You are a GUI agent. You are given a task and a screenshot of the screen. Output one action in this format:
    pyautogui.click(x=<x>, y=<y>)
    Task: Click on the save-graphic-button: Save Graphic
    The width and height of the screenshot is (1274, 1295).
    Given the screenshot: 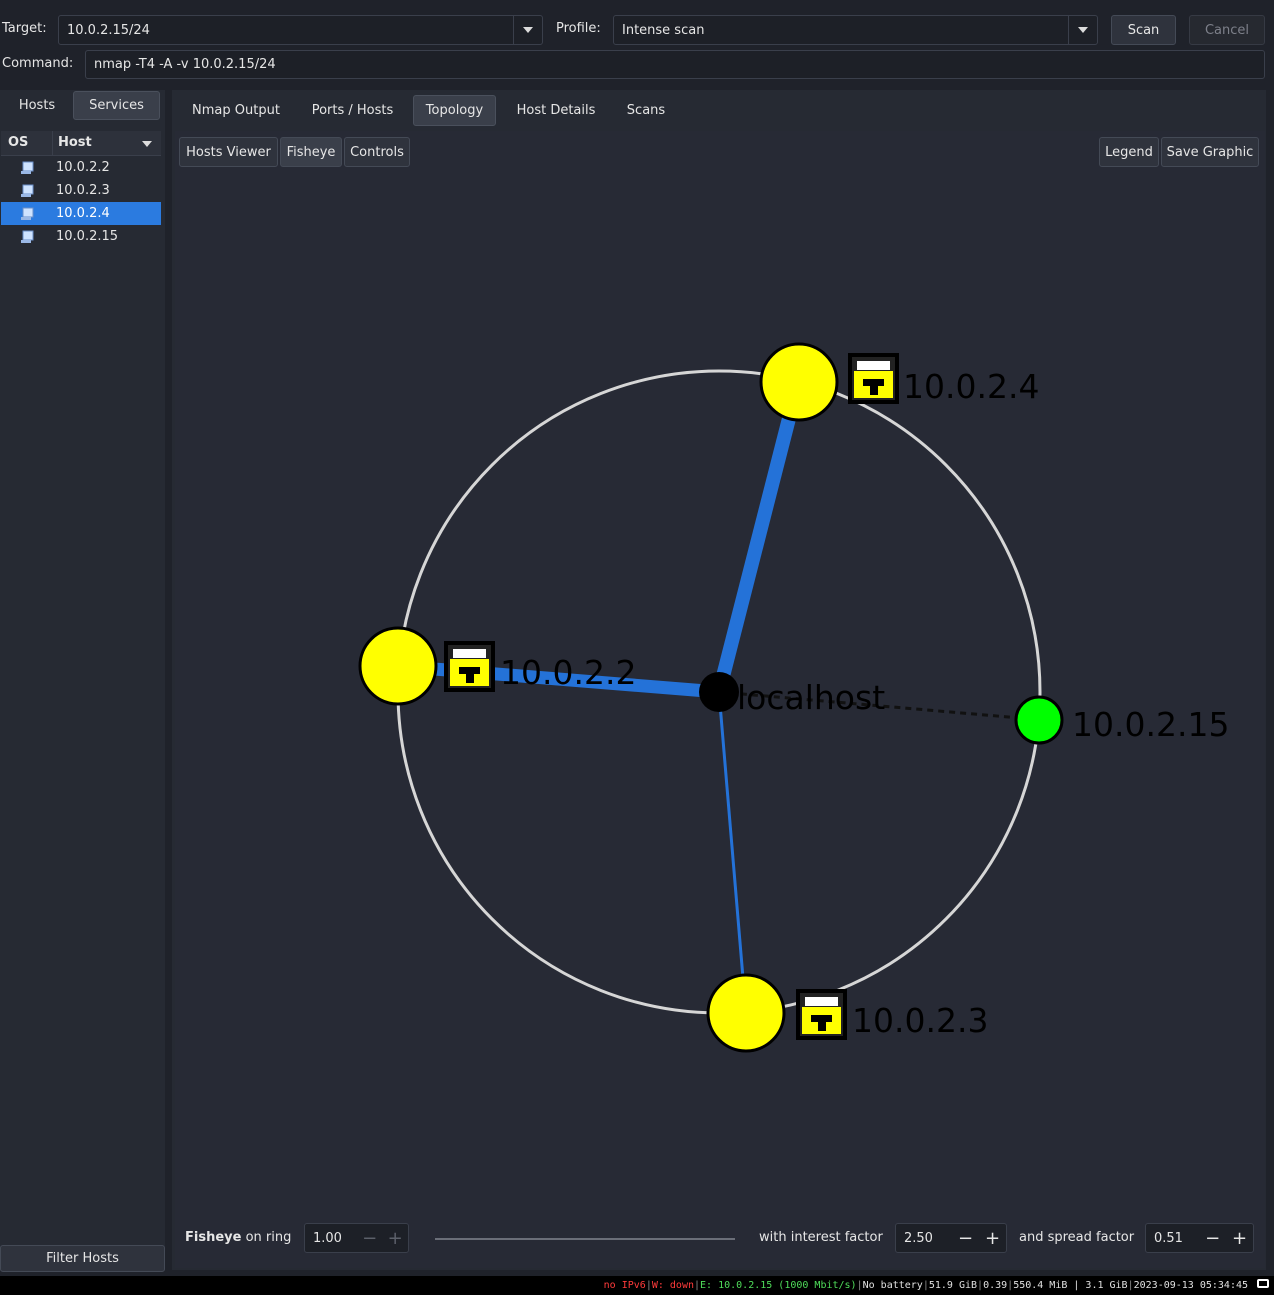 What is the action you would take?
    pyautogui.click(x=1210, y=152)
    